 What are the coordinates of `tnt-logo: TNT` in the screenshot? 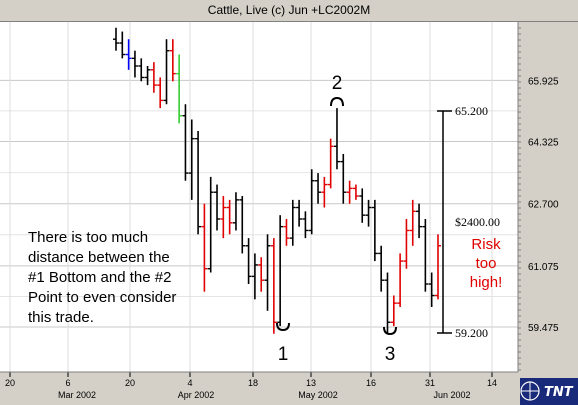 It's located at (549, 391).